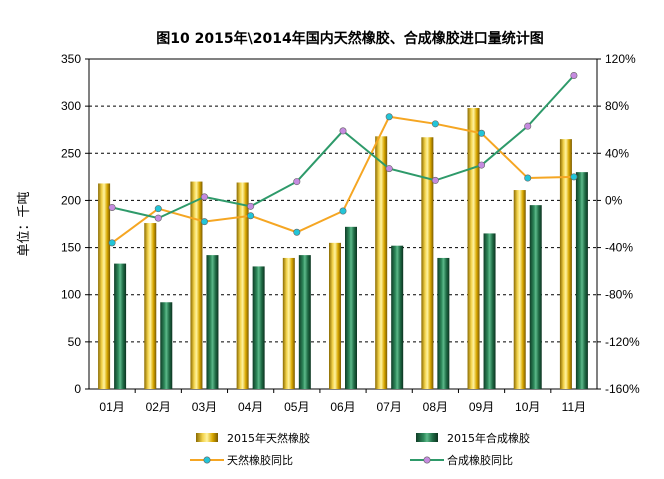 The height and width of the screenshot is (479, 664). I want to click on x-tick-label: 03月, so click(204, 407).